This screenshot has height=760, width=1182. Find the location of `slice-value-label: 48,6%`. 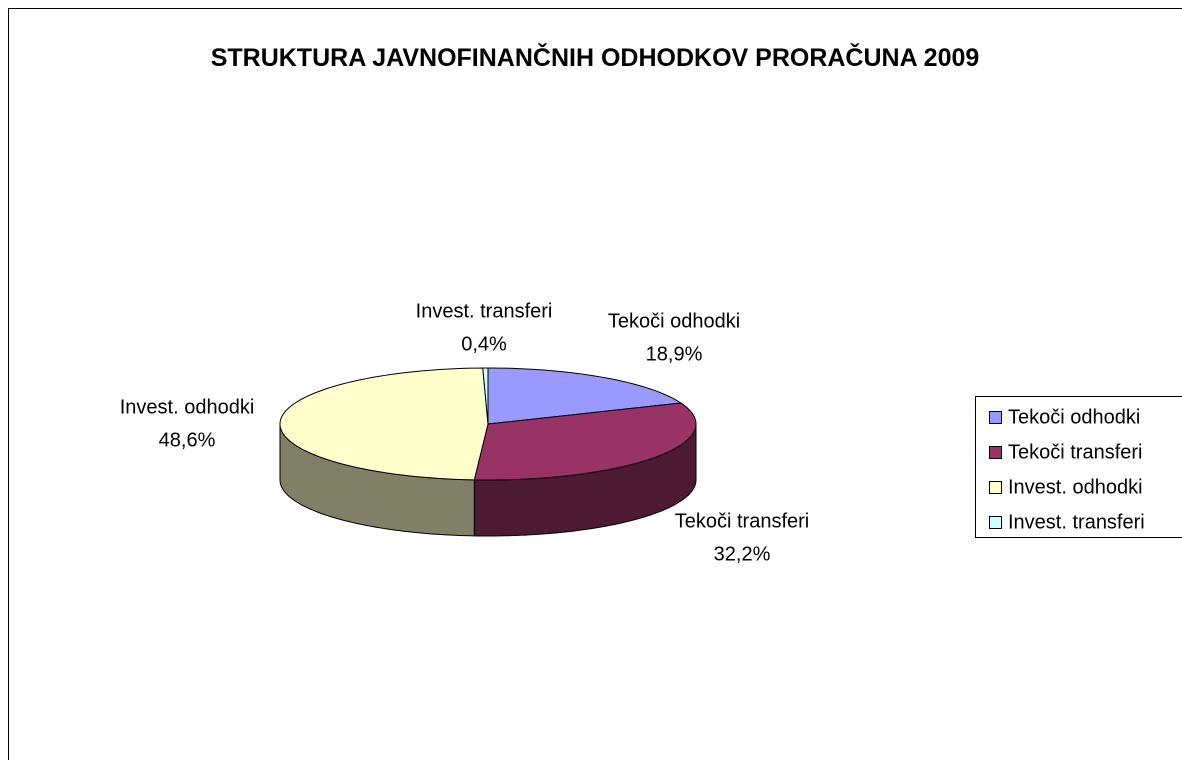

slice-value-label: 48,6% is located at coordinates (187, 440).